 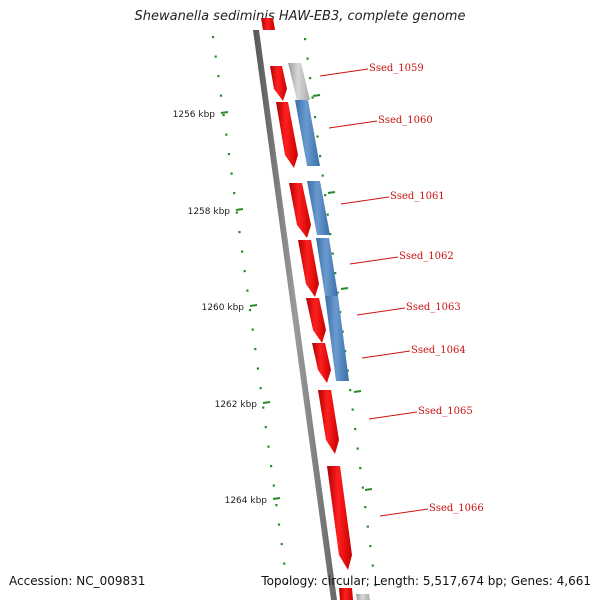 I want to click on gene-label-ssed-1062: Ssed_1062, so click(x=426, y=256).